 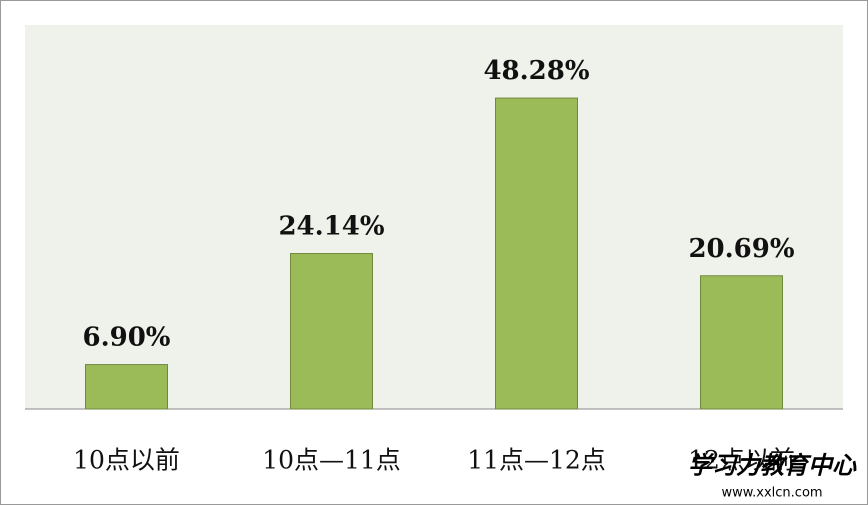 What do you see at coordinates (126, 460) in the screenshot?
I see `x-tick-label: 10点以前` at bounding box center [126, 460].